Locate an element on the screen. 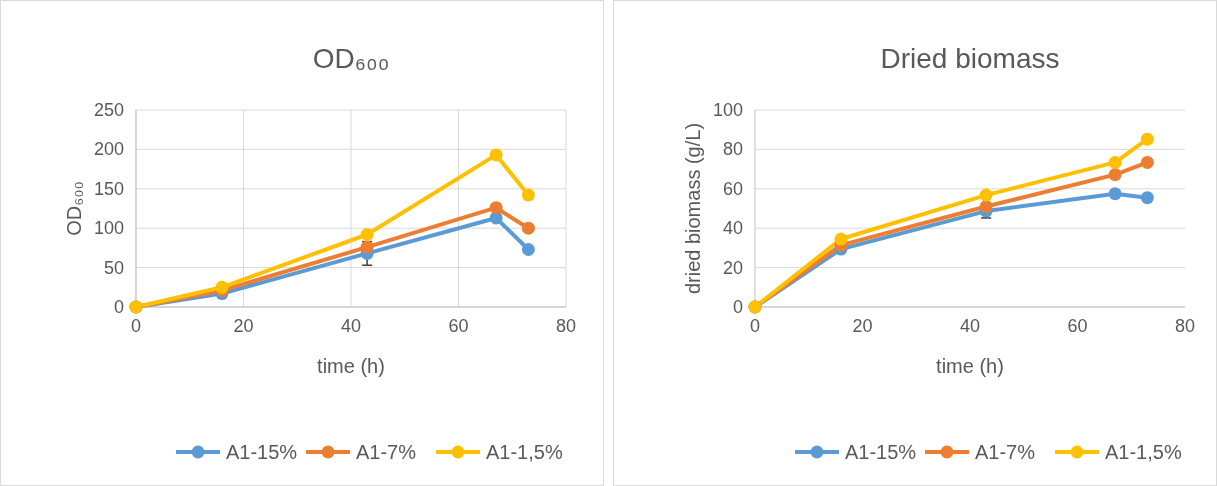 The image size is (1217, 486). y-tick-label: 80 is located at coordinates (732, 149).